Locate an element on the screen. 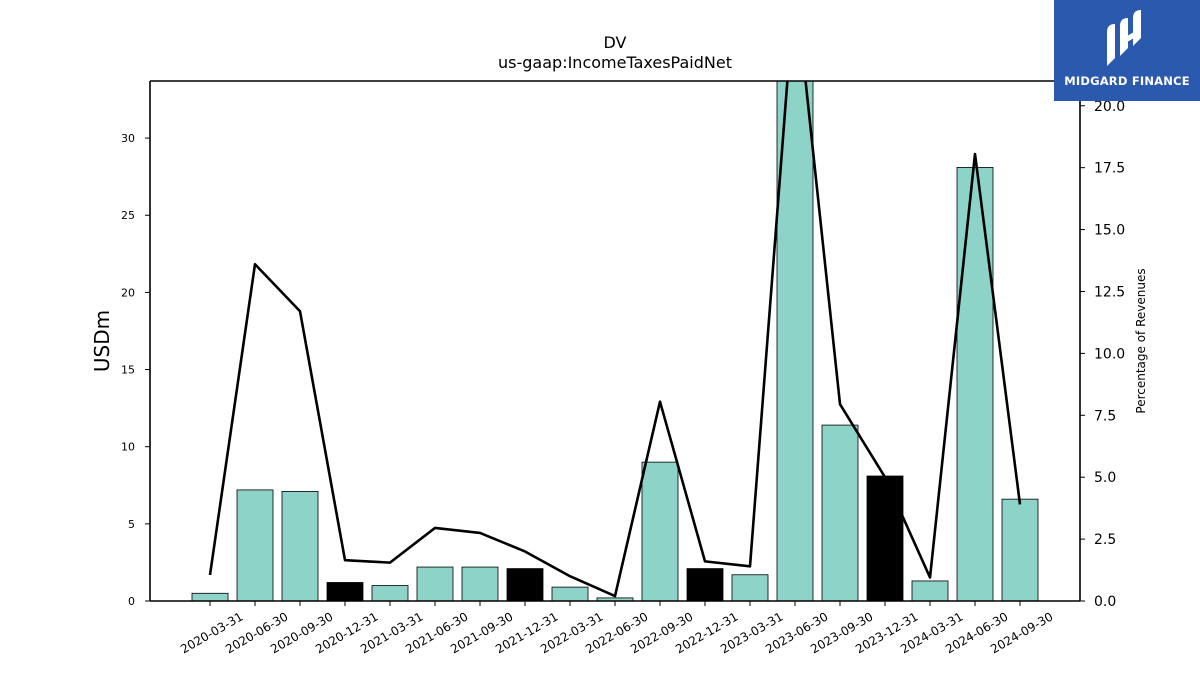 The width and height of the screenshot is (1200, 675). y-tick-label: 30 is located at coordinates (128, 138).